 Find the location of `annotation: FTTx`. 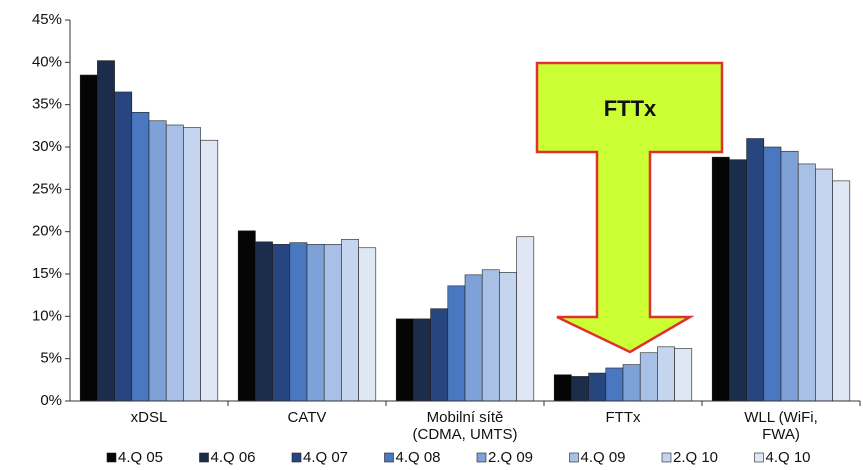

annotation: FTTx is located at coordinates (630, 108).